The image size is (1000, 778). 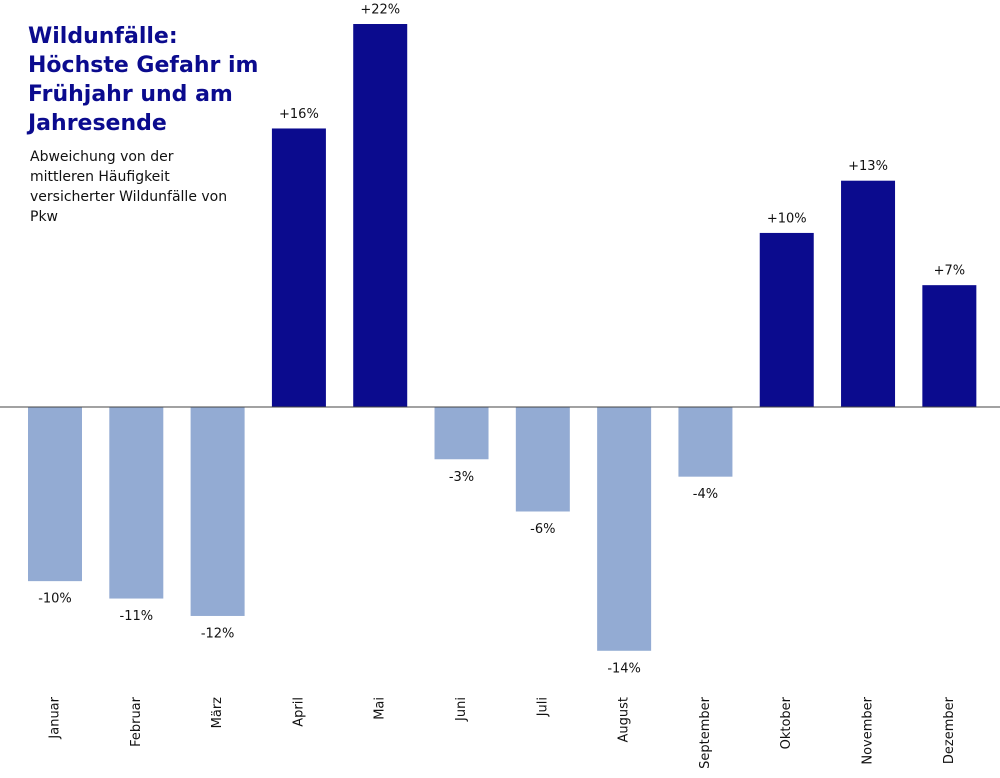 I want to click on value-label: +7%, so click(x=950, y=271).